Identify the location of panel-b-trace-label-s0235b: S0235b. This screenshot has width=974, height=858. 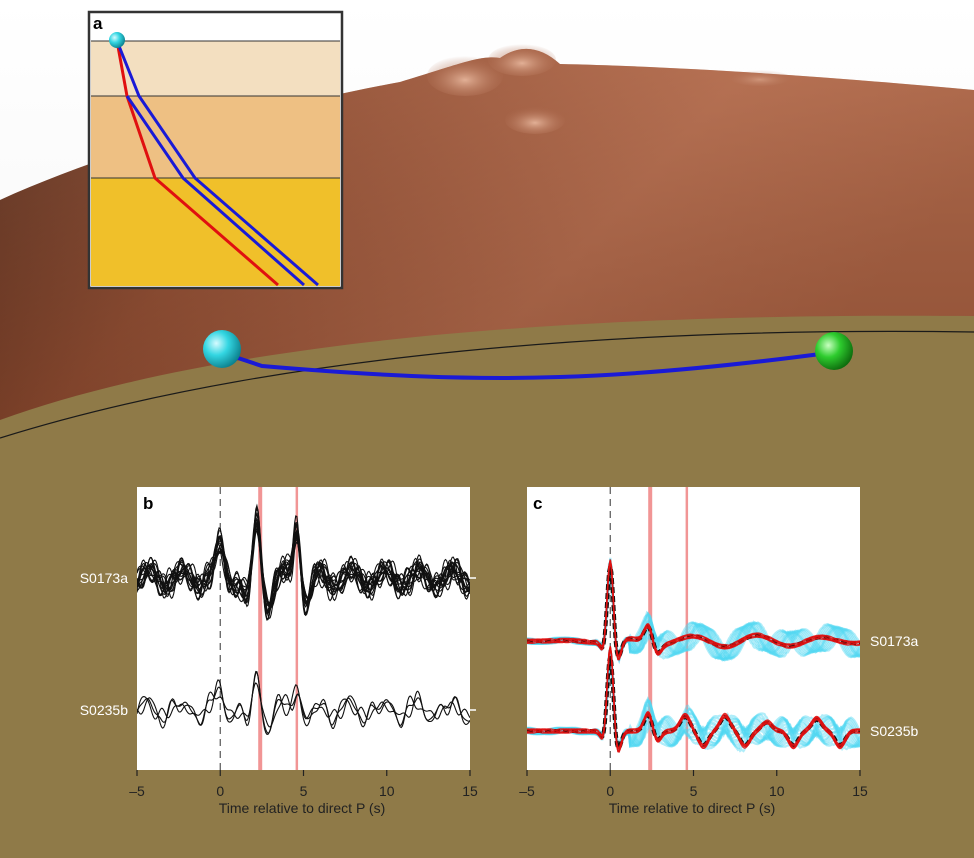
(104, 710).